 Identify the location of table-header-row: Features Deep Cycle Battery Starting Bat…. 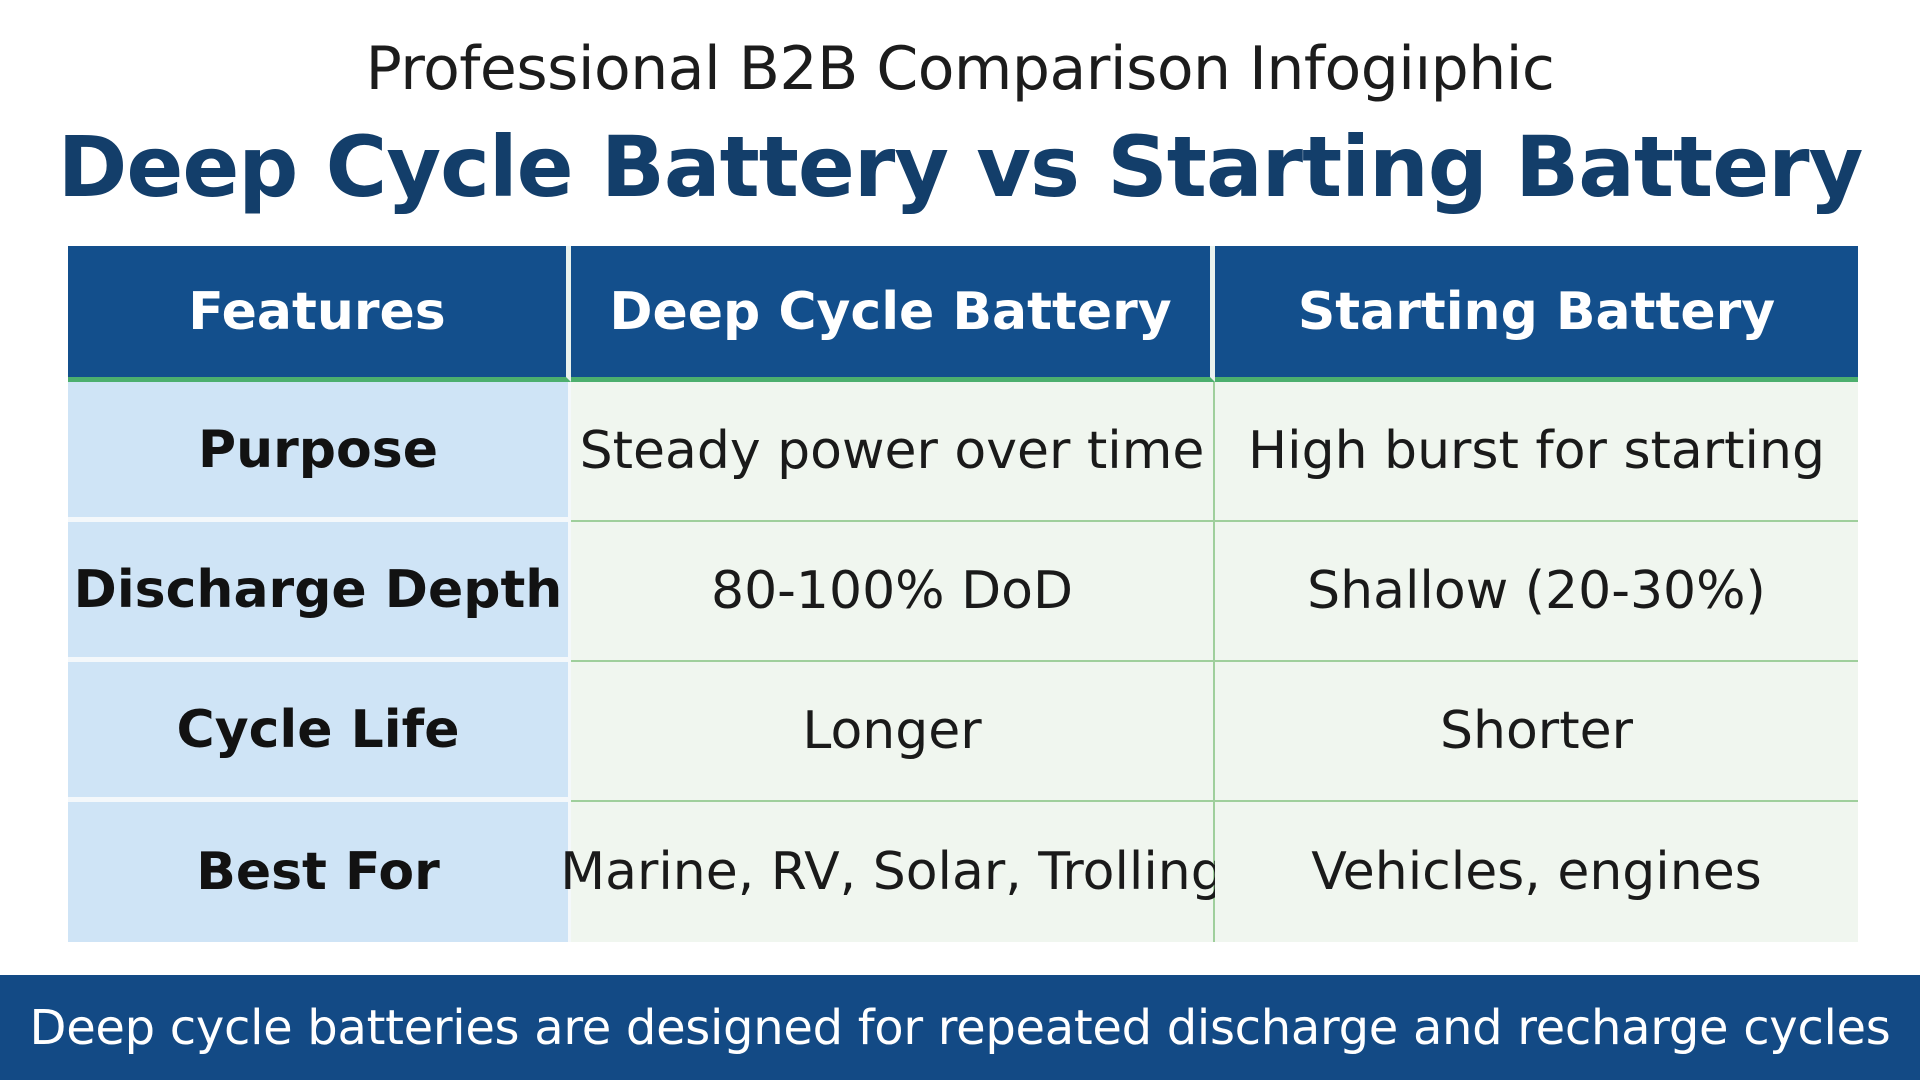
(963, 314).